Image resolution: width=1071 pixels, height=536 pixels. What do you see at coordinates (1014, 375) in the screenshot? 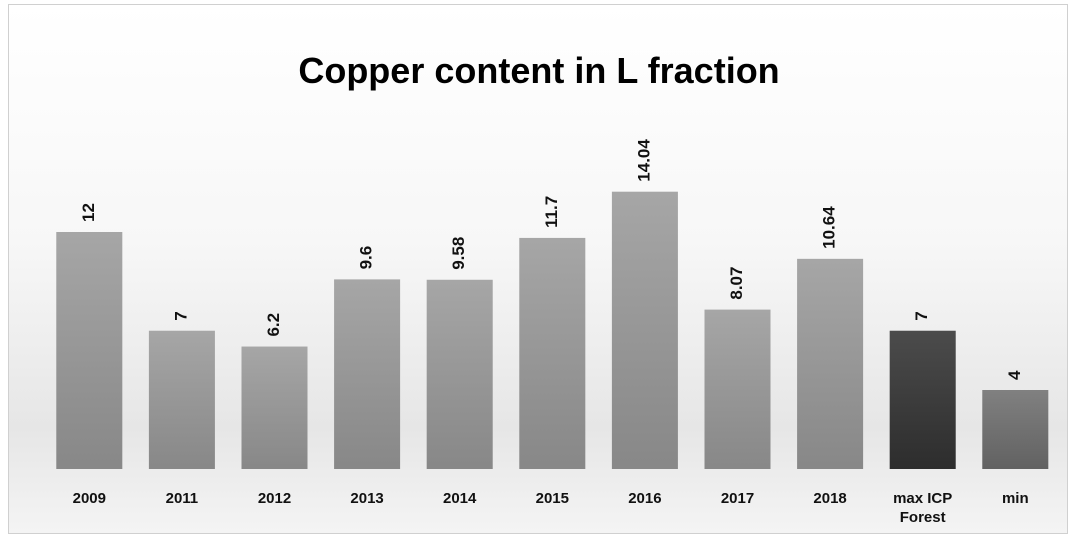
I see `data-label: 4` at bounding box center [1014, 375].